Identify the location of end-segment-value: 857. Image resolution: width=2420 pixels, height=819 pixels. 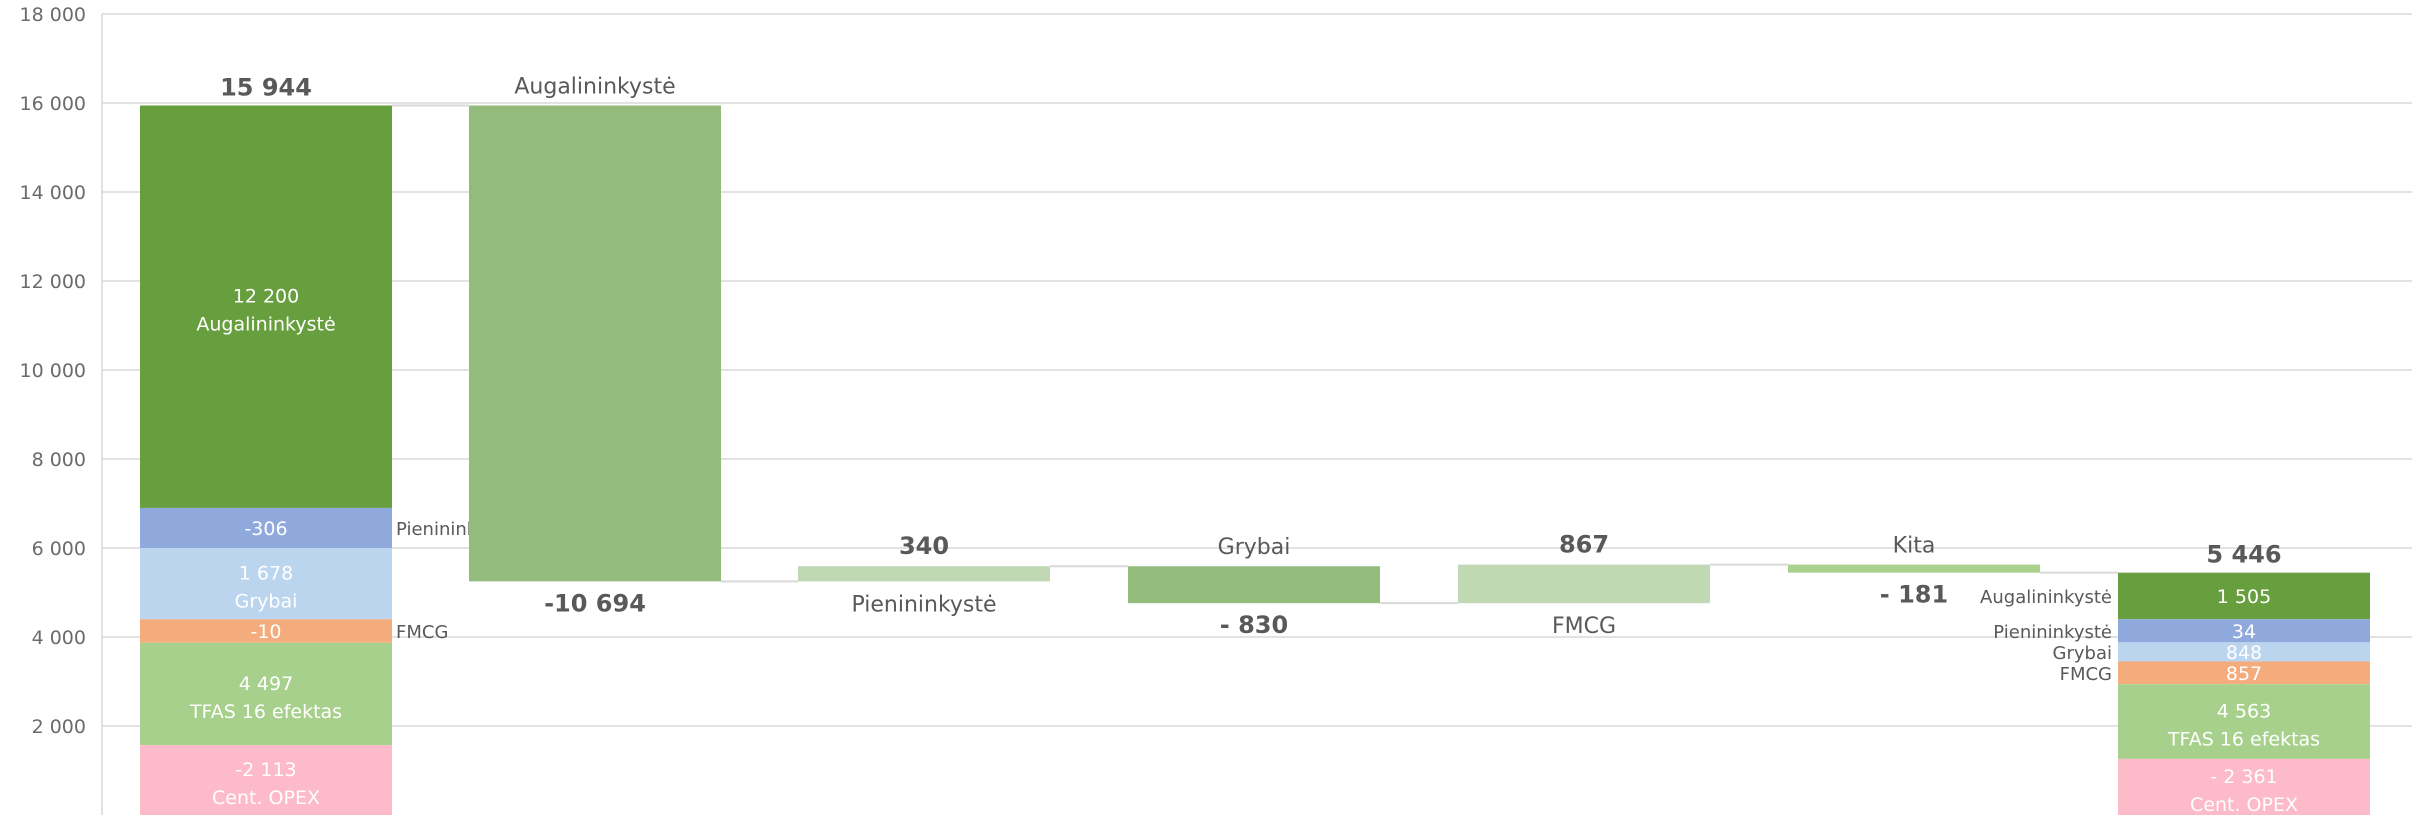
(2244, 674).